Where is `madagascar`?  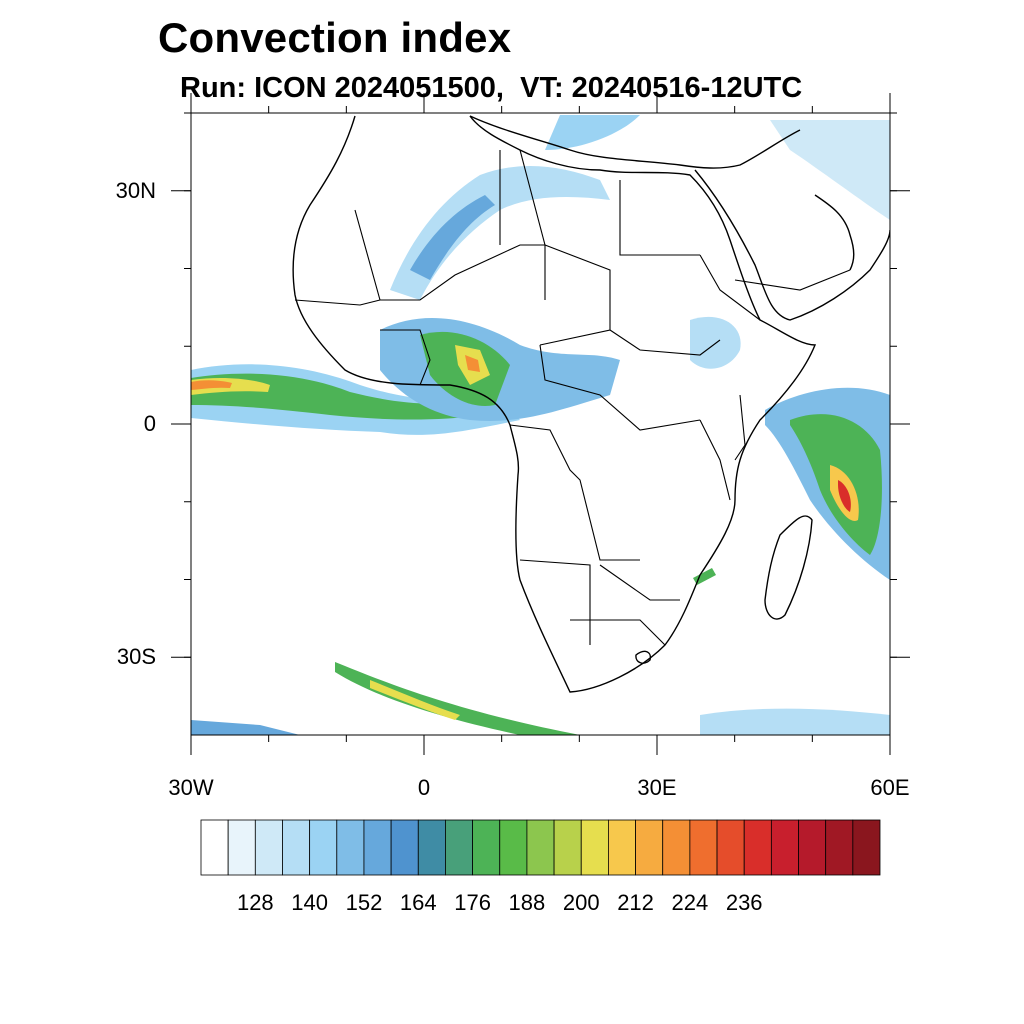
madagascar is located at coordinates (788, 567).